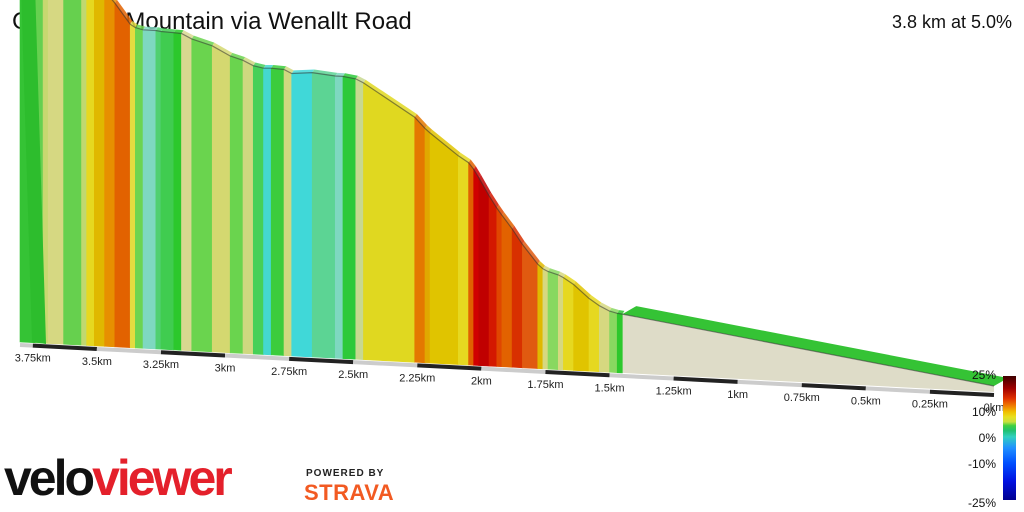 The width and height of the screenshot is (1024, 512). Describe the element at coordinates (610, 388) in the screenshot. I see `distance-tick-label: 1.5km` at that location.